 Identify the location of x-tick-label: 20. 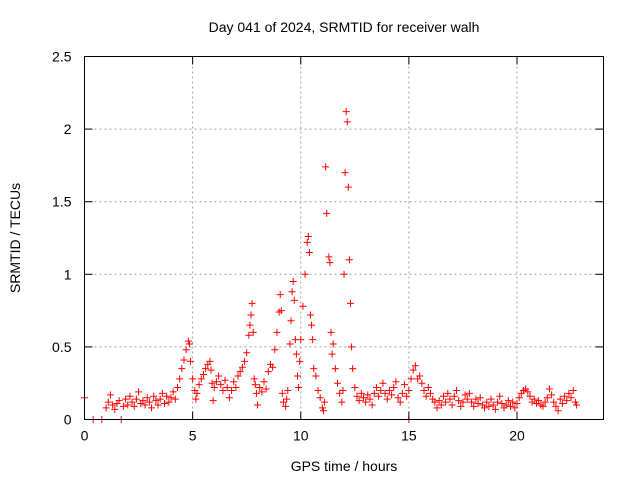
(517, 436).